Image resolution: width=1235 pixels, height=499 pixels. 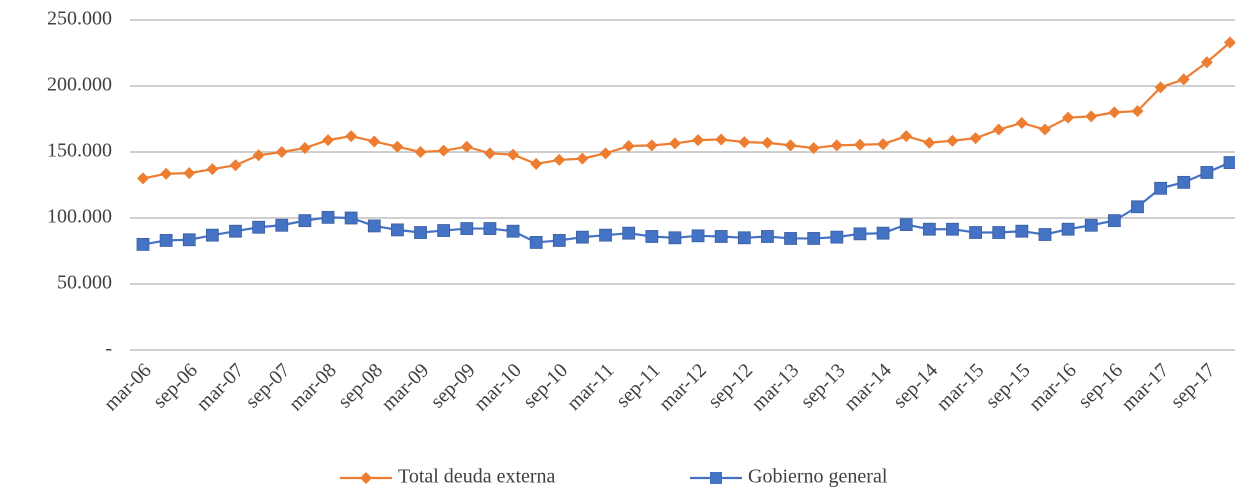 What do you see at coordinates (960, 387) in the screenshot?
I see `x-tick-label: mar-15` at bounding box center [960, 387].